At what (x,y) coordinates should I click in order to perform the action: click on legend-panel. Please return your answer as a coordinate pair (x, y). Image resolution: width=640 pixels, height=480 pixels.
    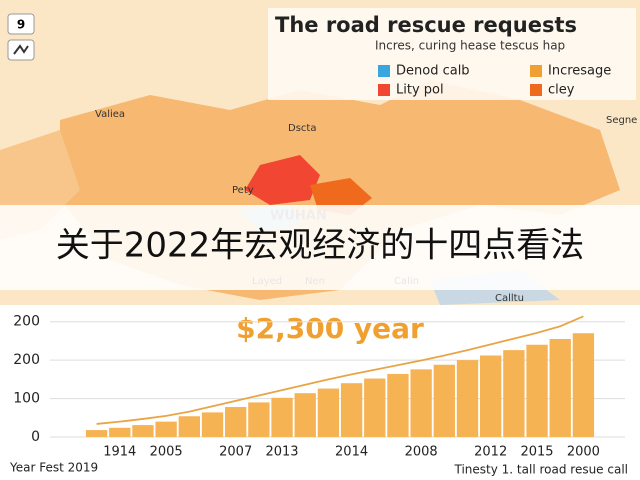
    Looking at the image, I should click on (452, 54).